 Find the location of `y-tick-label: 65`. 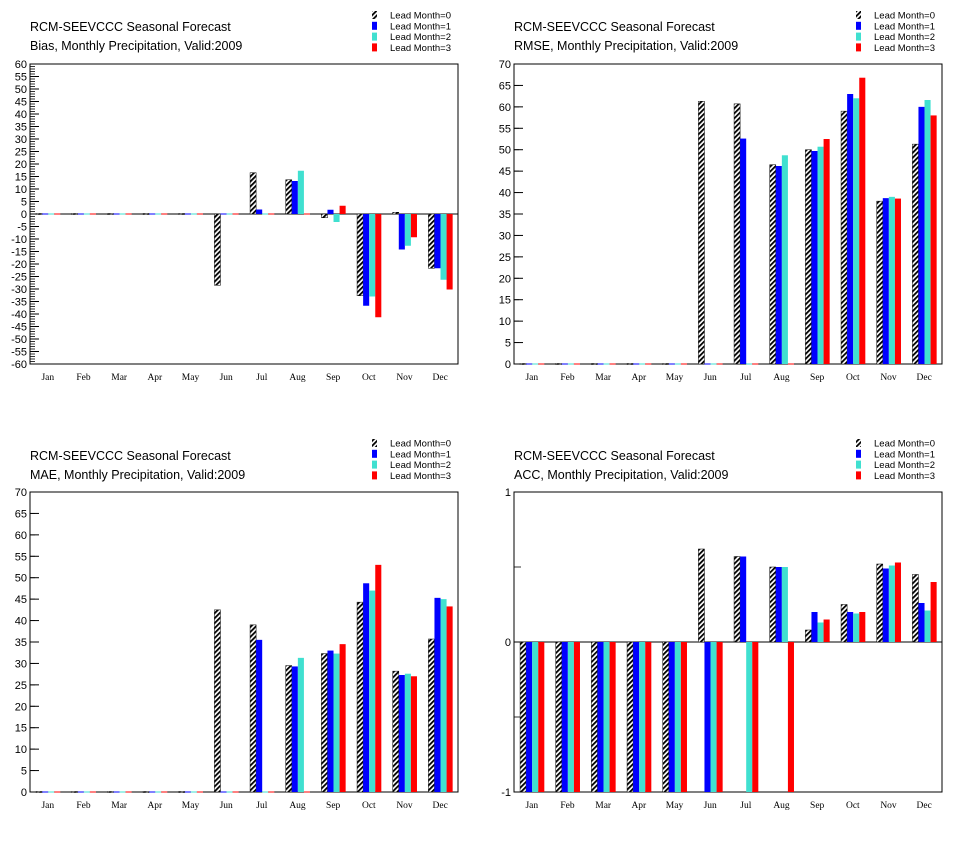

y-tick-label: 65 is located at coordinates (505, 86).